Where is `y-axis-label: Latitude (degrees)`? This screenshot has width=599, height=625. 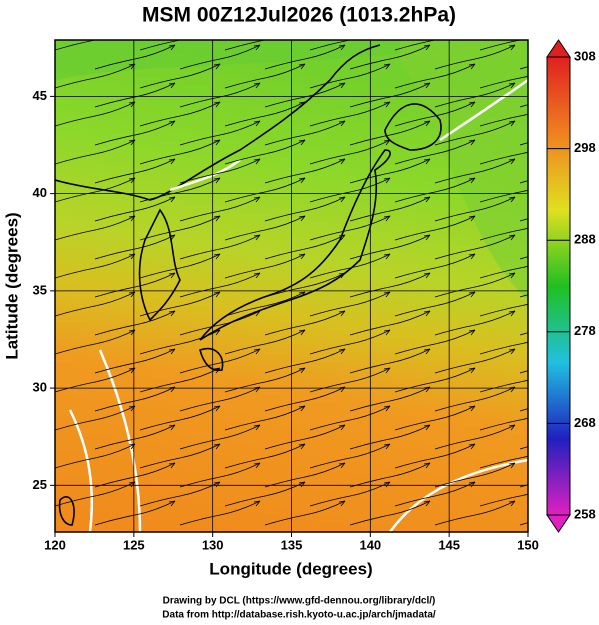 y-axis-label: Latitude (degrees) is located at coordinates (11, 285).